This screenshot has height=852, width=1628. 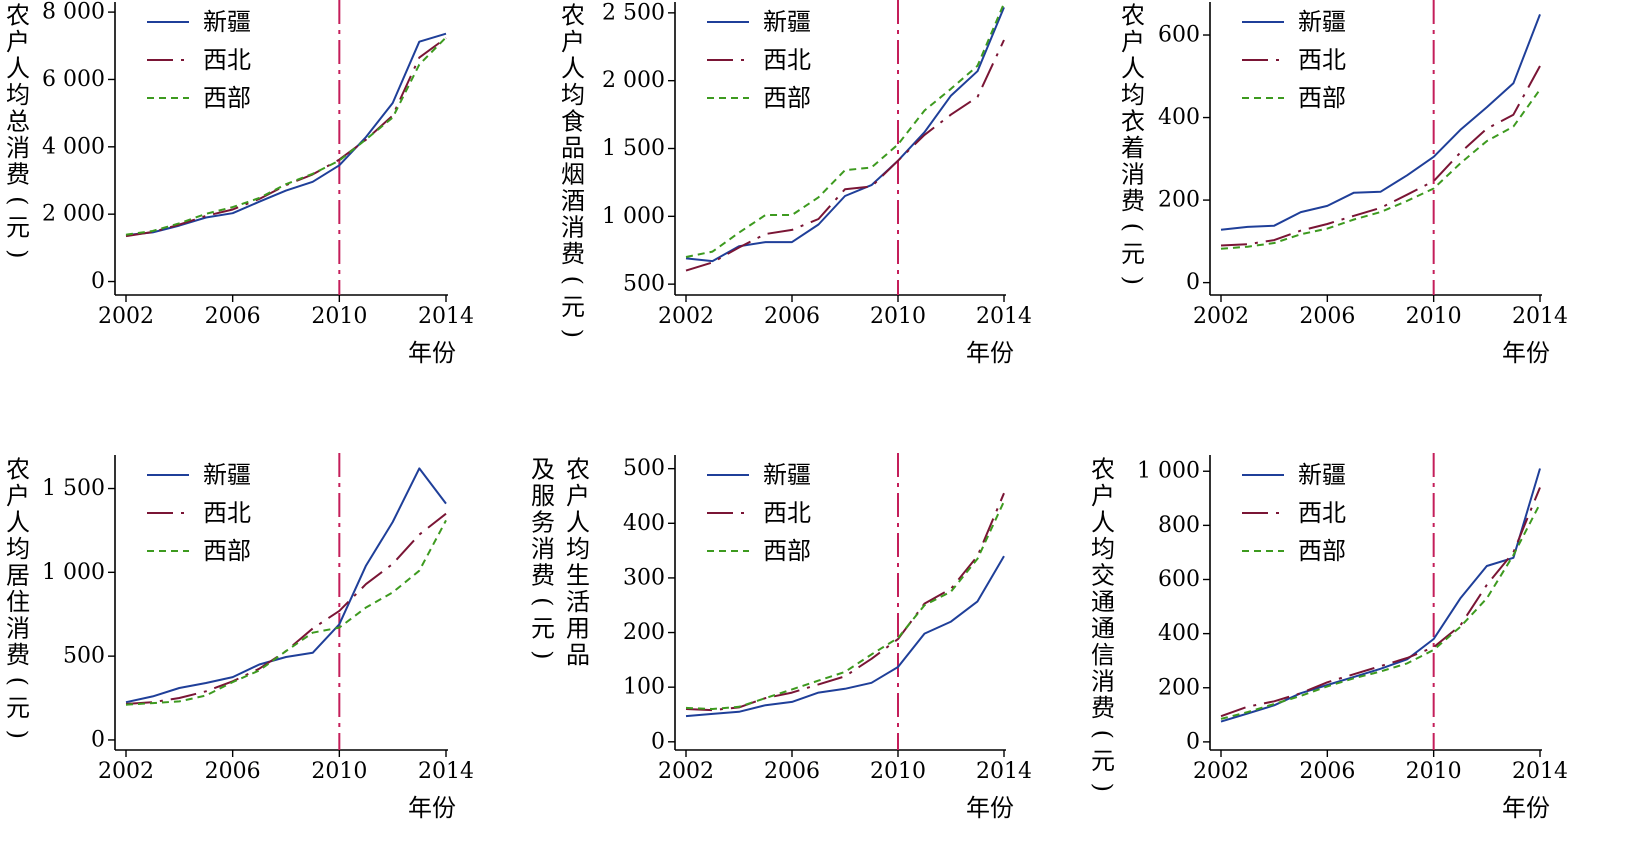 What do you see at coordinates (578, 628) in the screenshot?
I see `ylabel-char: 用` at bounding box center [578, 628].